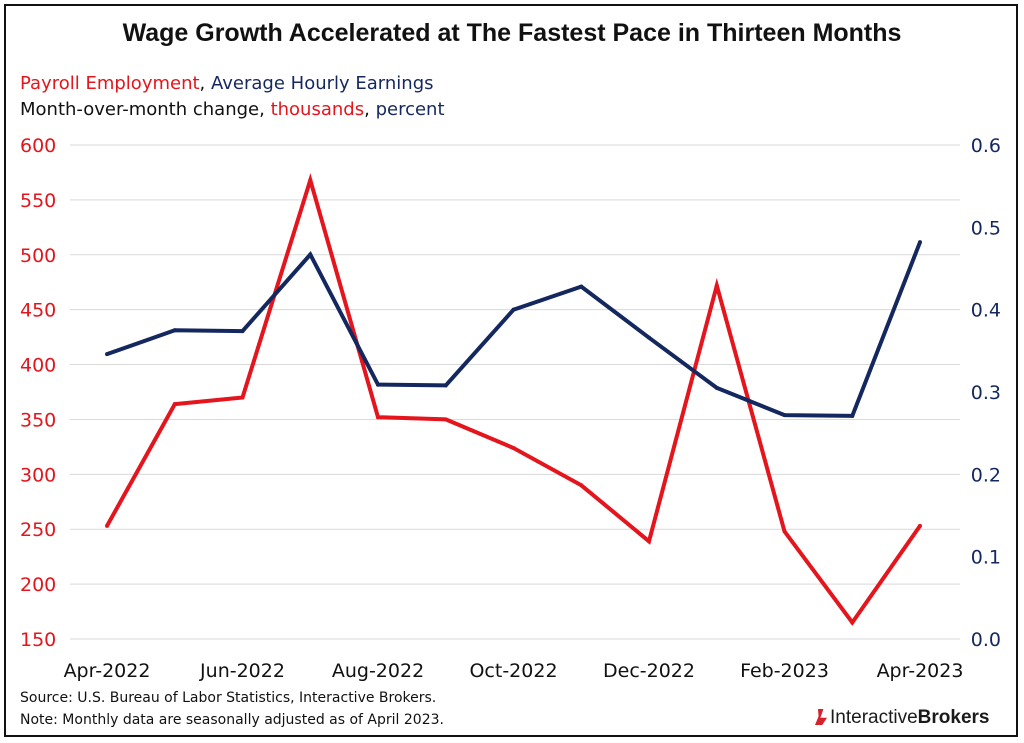  What do you see at coordinates (38, 146) in the screenshot?
I see `left-tick-label: 600` at bounding box center [38, 146].